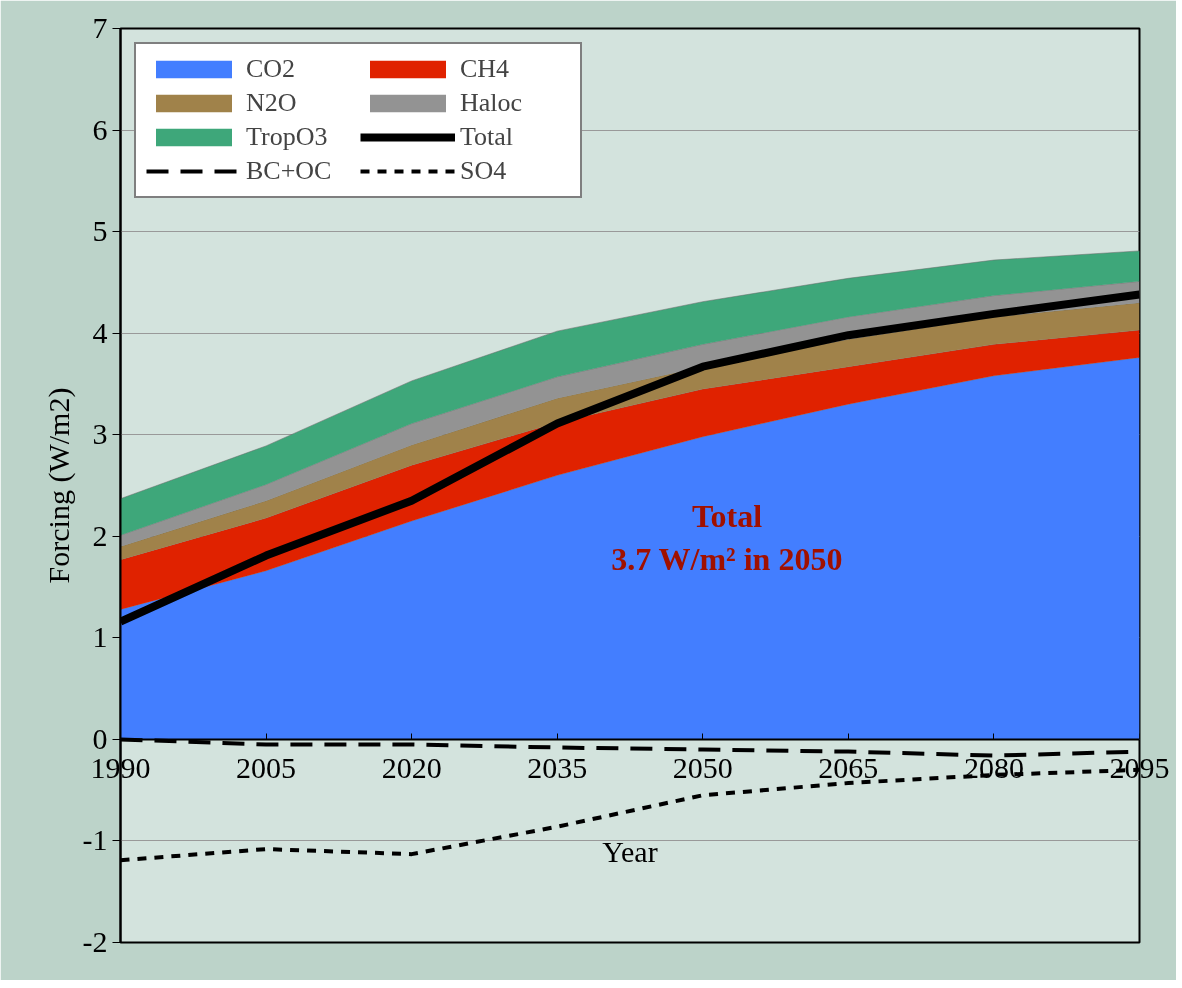 The height and width of the screenshot is (988, 1182). What do you see at coordinates (485, 69) in the screenshot?
I see `legend-label: CH4` at bounding box center [485, 69].